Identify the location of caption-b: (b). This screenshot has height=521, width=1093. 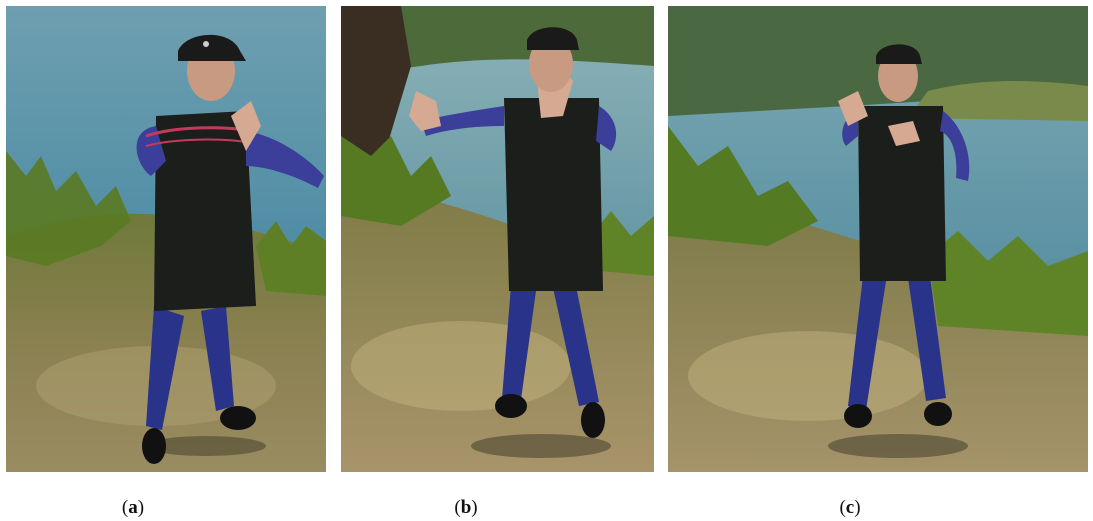
(466, 508).